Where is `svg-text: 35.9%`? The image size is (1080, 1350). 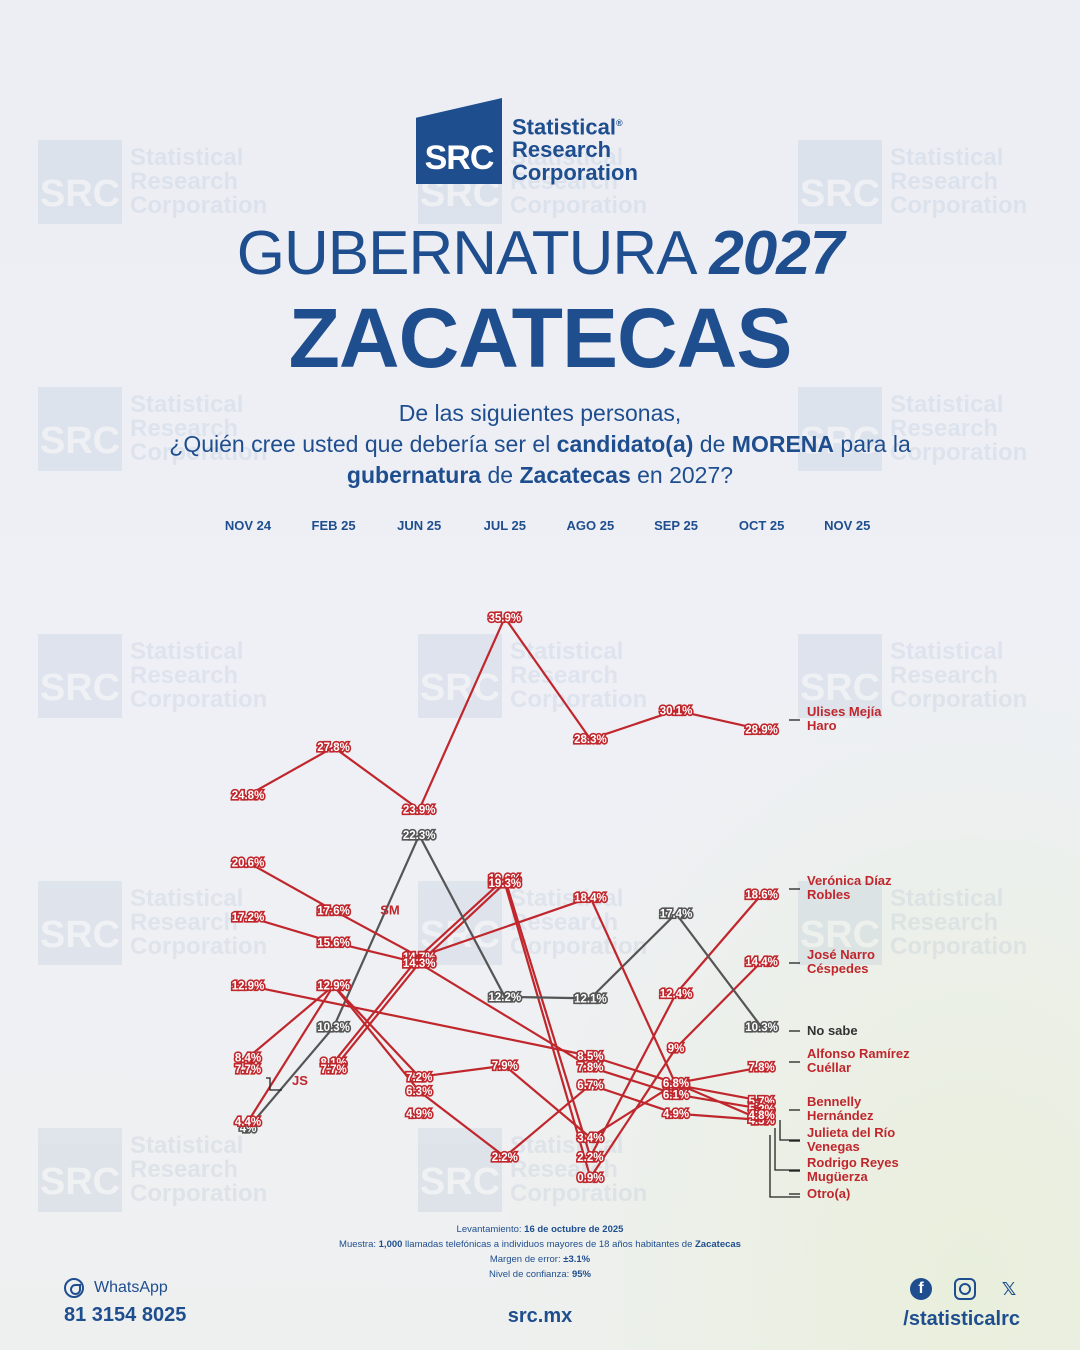
svg-text: 35.9% is located at coordinates (504, 619).